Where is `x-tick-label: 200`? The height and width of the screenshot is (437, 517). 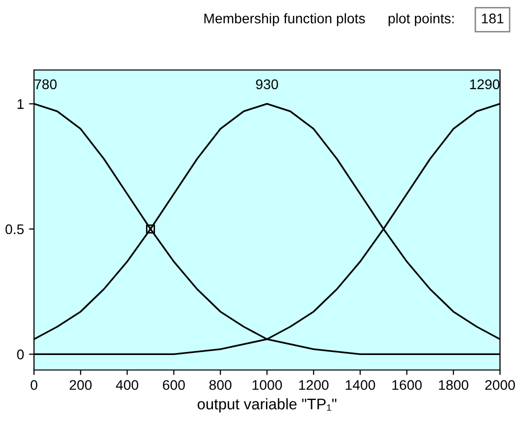
x-tick-label: 200 is located at coordinates (81, 385).